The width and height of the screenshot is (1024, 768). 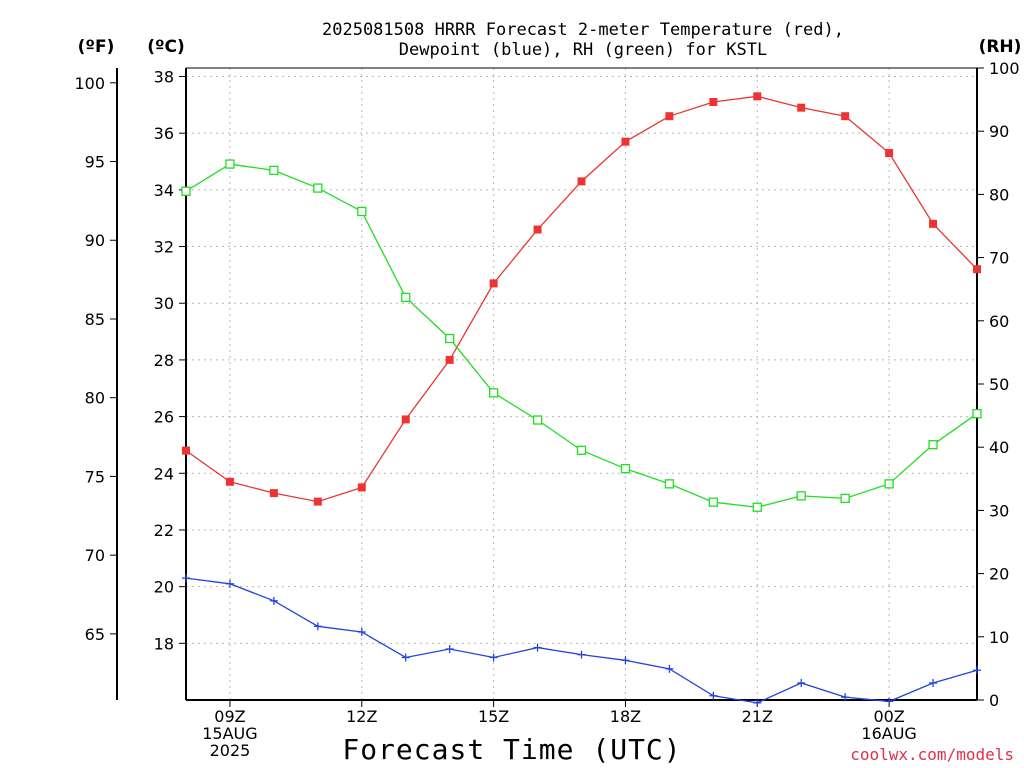 I want to click on rh-tick-label: 40, so click(x=999, y=447).